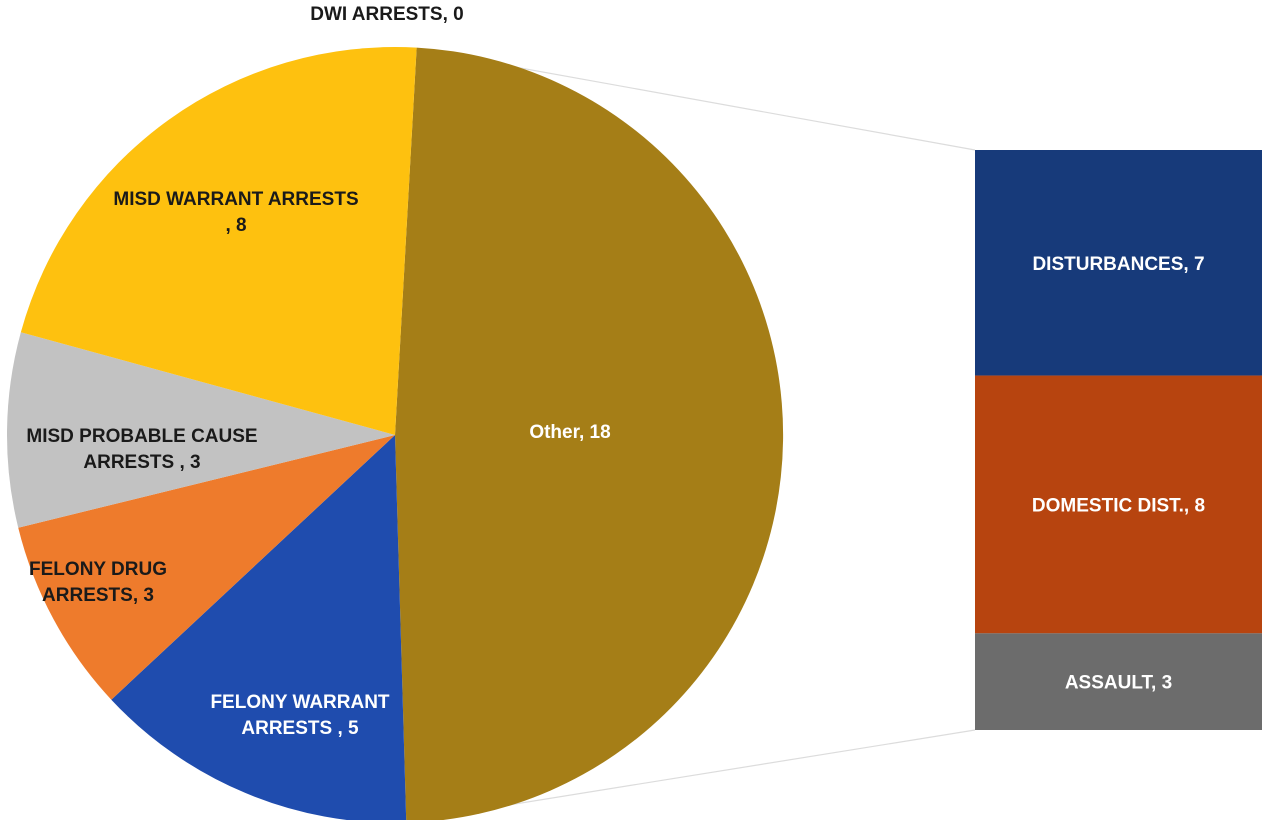 Image resolution: width=1262 pixels, height=820 pixels. What do you see at coordinates (299, 715) in the screenshot?
I see `pie-label-felony-warrant-arrests: FELONY WARRANT ARRESTS , 5` at bounding box center [299, 715].